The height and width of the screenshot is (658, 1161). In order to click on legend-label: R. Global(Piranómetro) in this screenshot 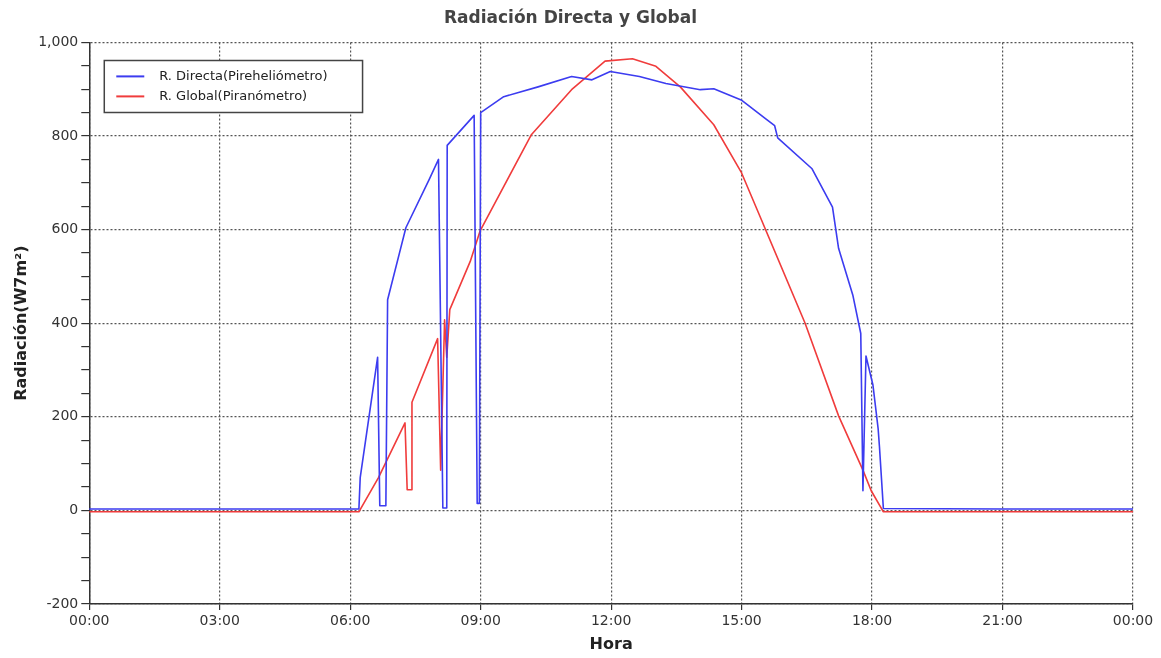, I will do `click(233, 95)`.